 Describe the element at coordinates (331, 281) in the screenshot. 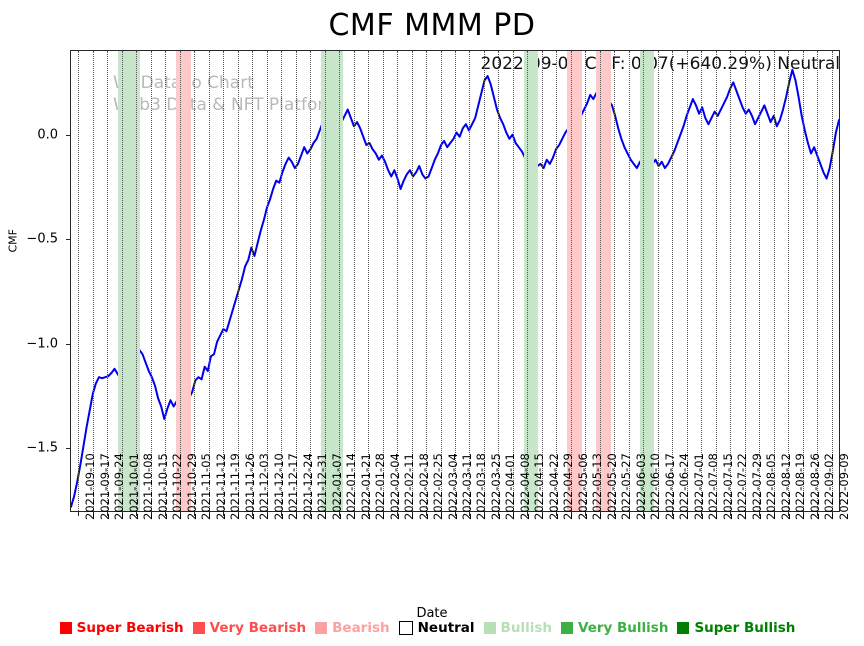

I see `sentiment-band` at that location.